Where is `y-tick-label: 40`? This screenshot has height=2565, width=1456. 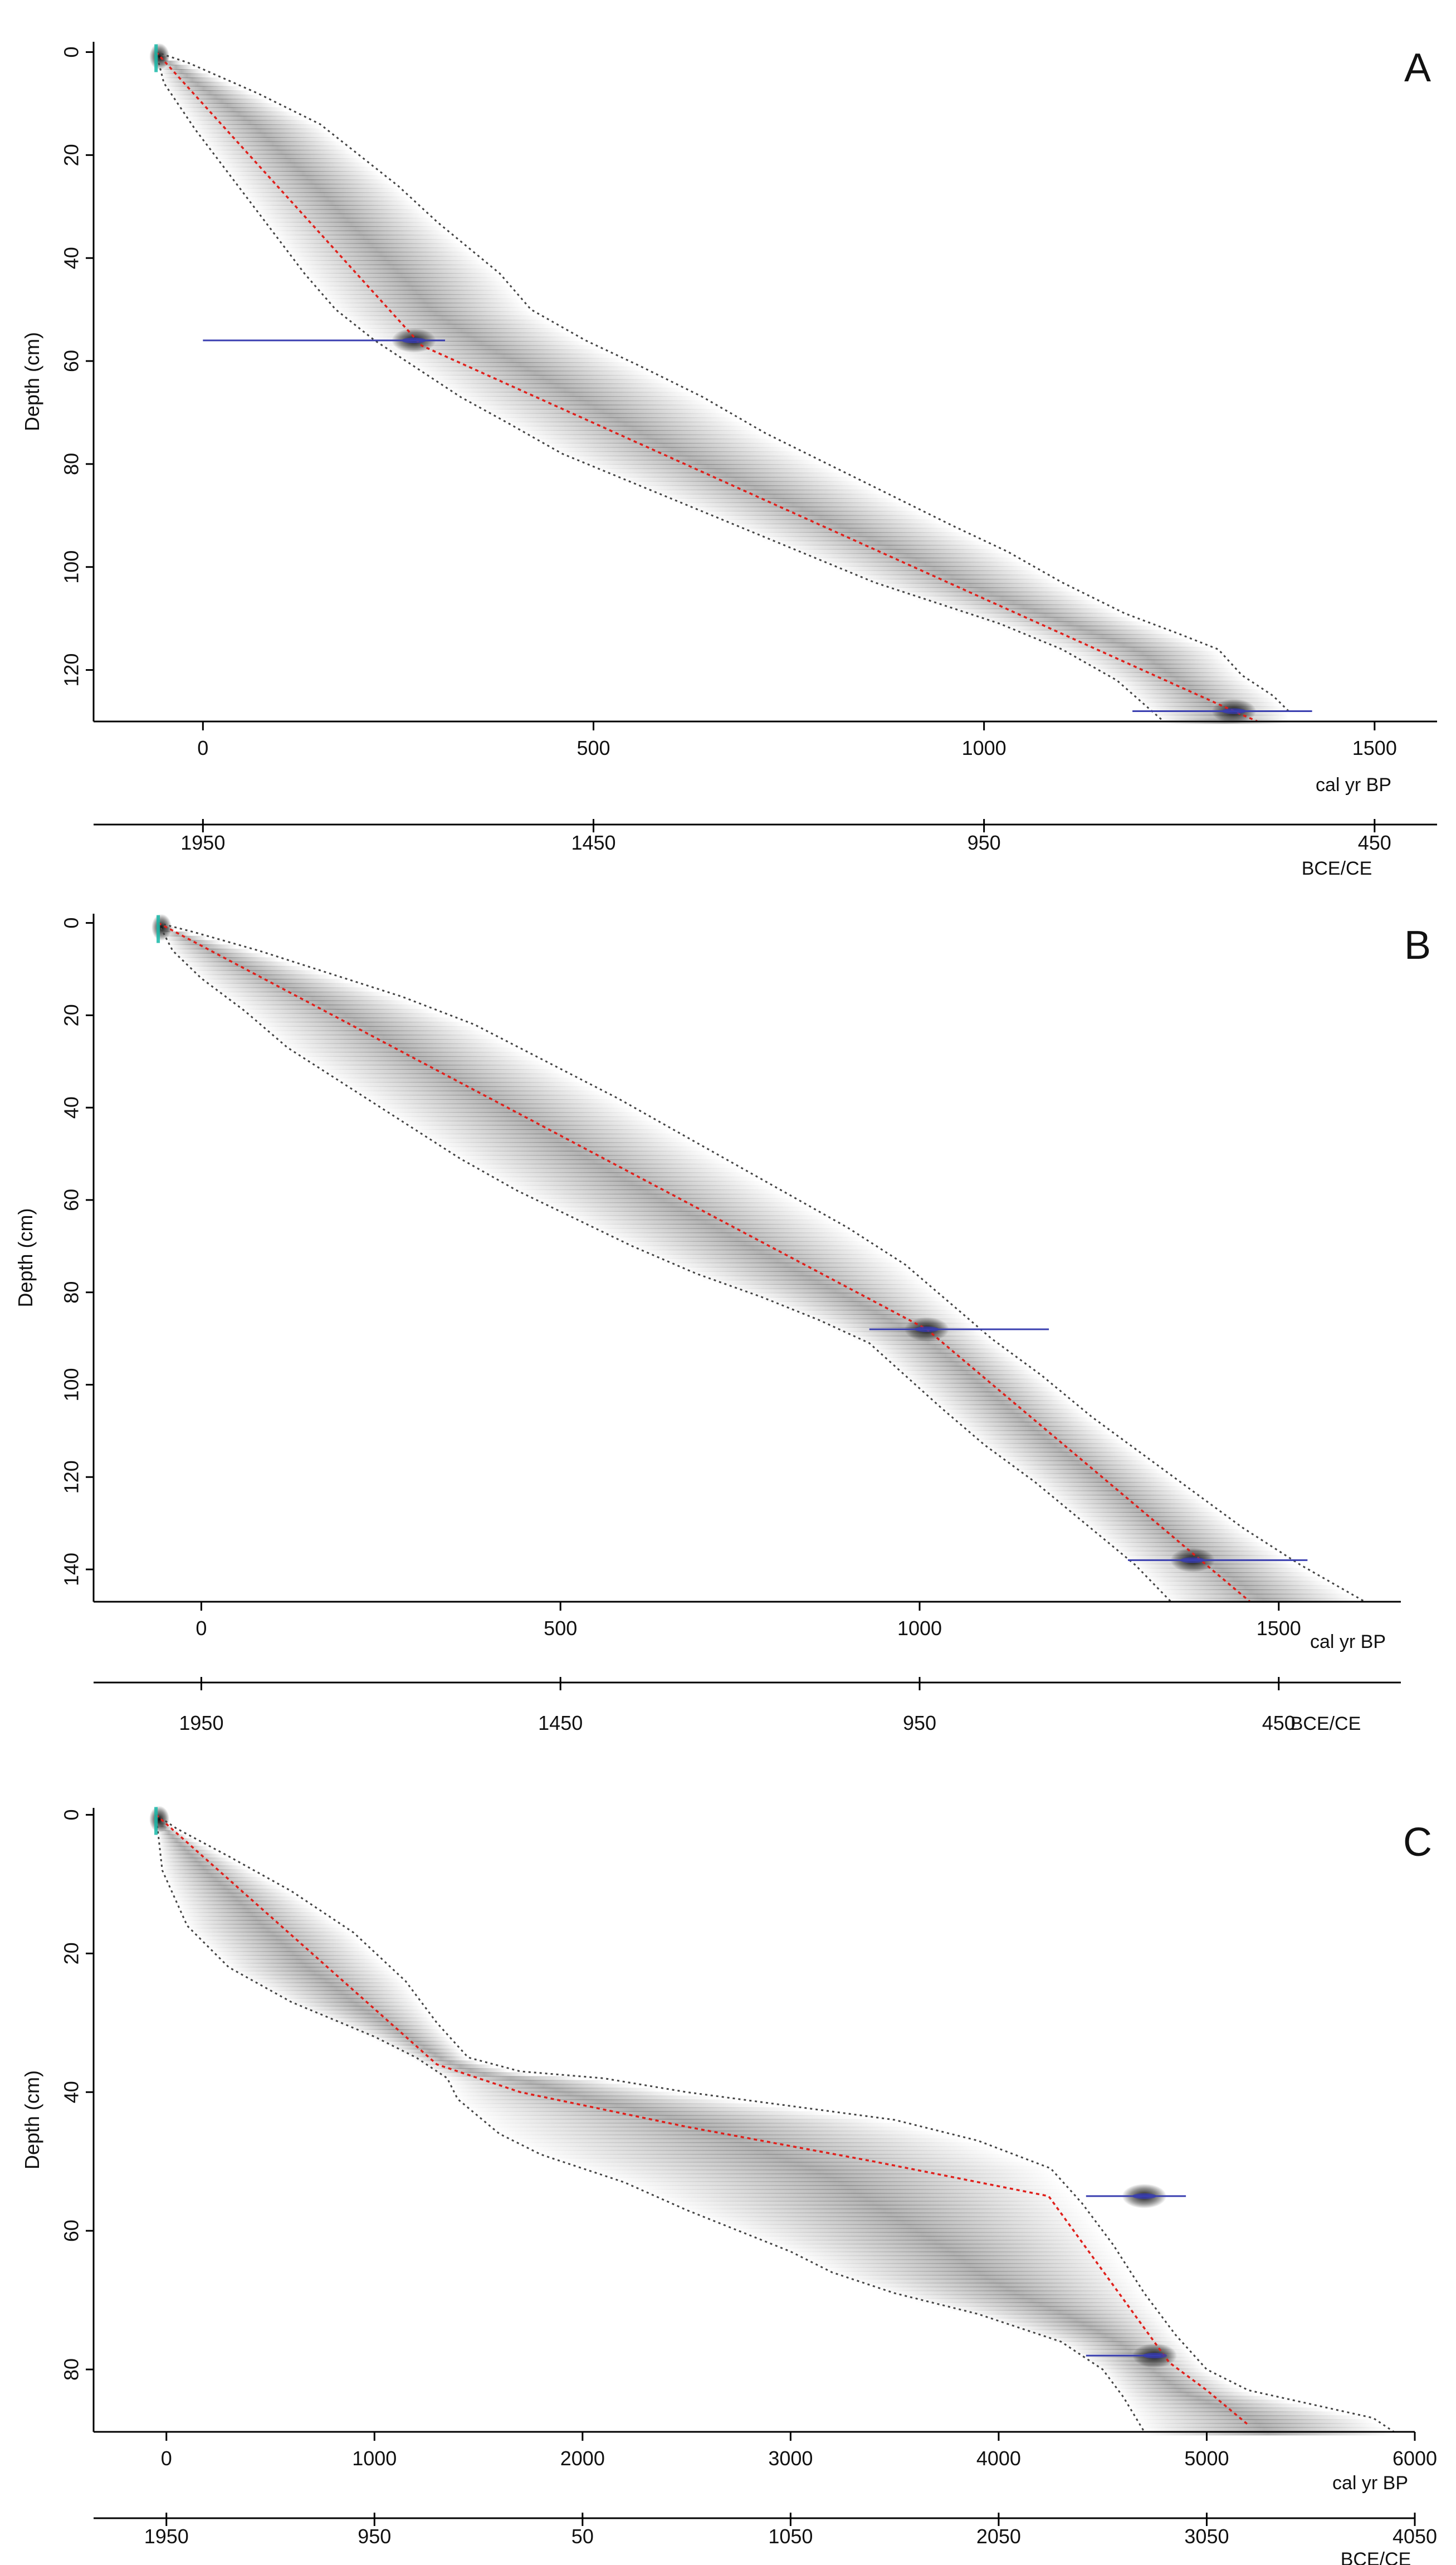 y-tick-label: 40 is located at coordinates (72, 1107).